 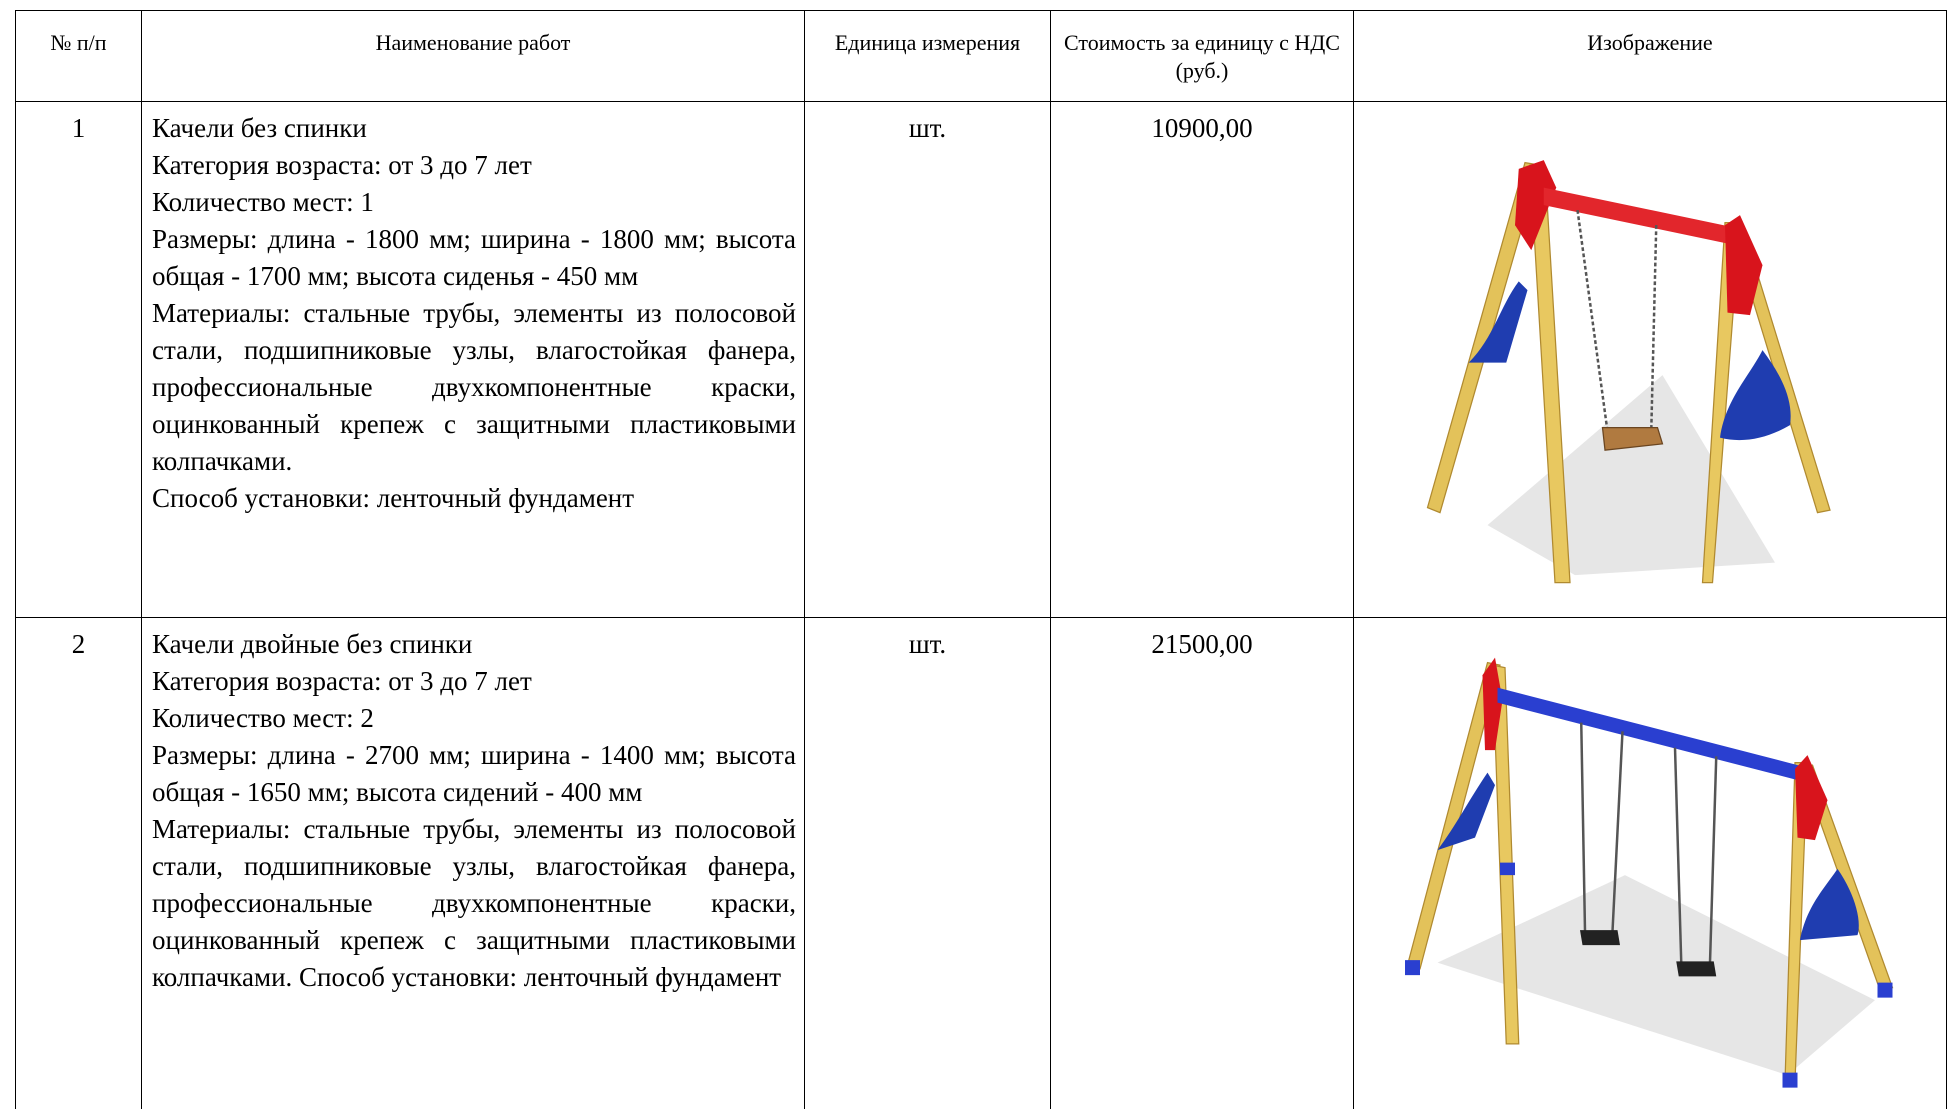 What do you see at coordinates (312, 644) in the screenshot?
I see `description-line: Качели двойные без спинки` at bounding box center [312, 644].